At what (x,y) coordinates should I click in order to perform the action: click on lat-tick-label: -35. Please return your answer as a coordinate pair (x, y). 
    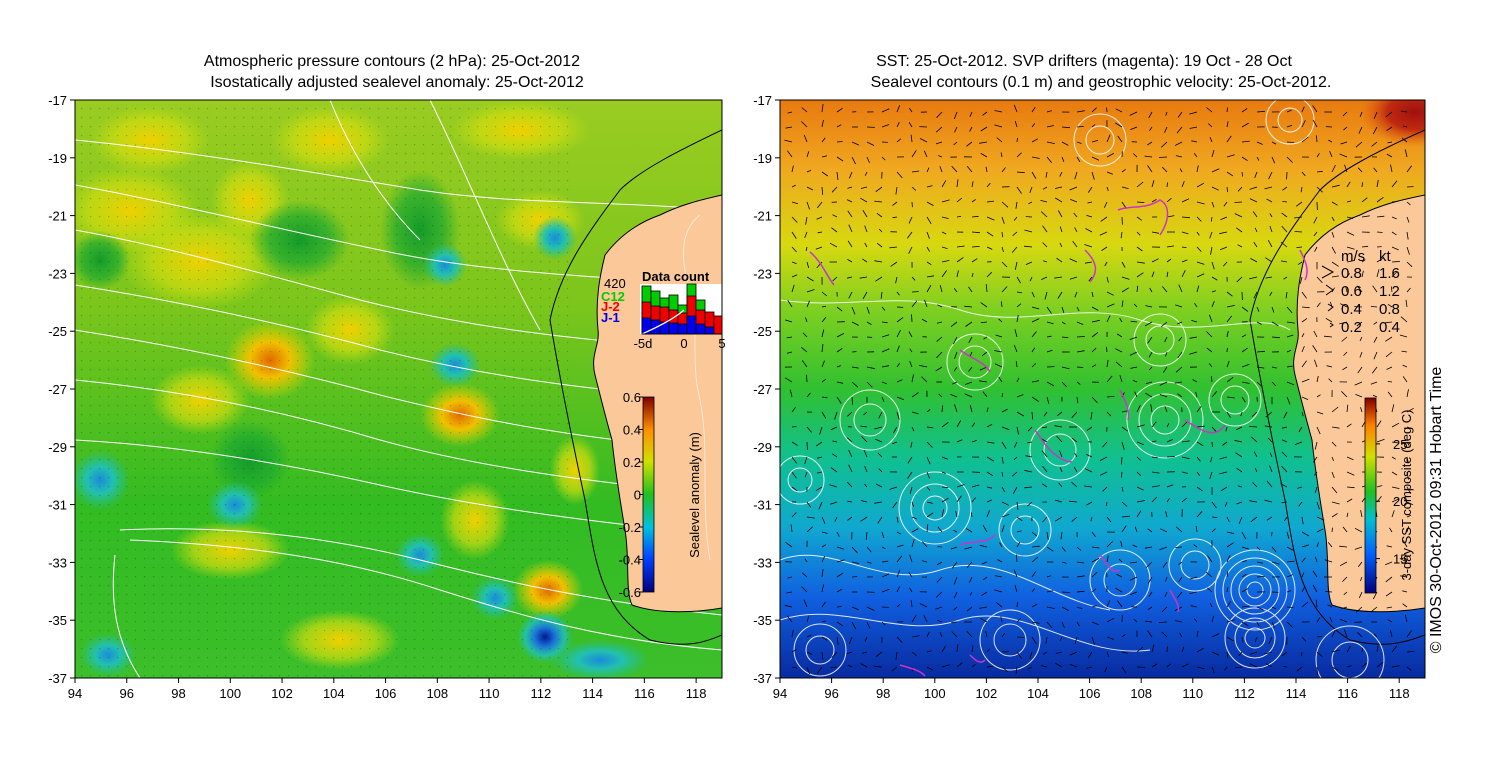
    Looking at the image, I should click on (762, 620).